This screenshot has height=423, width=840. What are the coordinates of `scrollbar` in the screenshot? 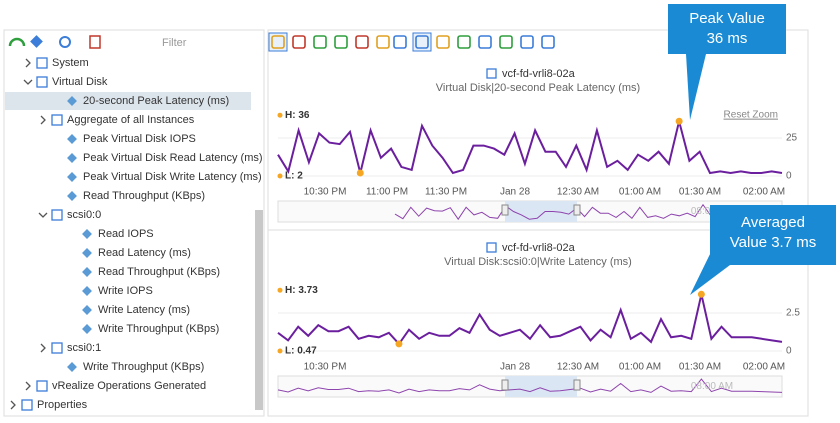 It's located at (259, 310).